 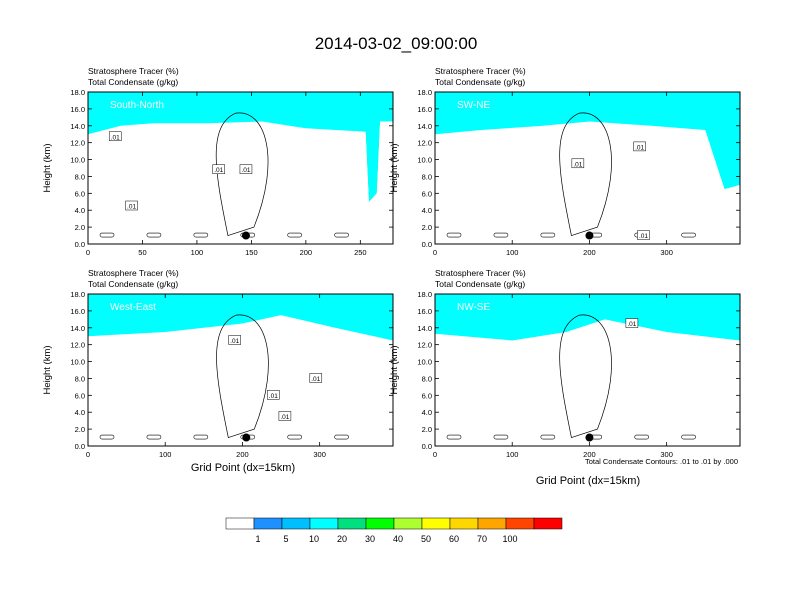 What do you see at coordinates (165, 454) in the screenshot?
I see `x-tick-label: 100` at bounding box center [165, 454].